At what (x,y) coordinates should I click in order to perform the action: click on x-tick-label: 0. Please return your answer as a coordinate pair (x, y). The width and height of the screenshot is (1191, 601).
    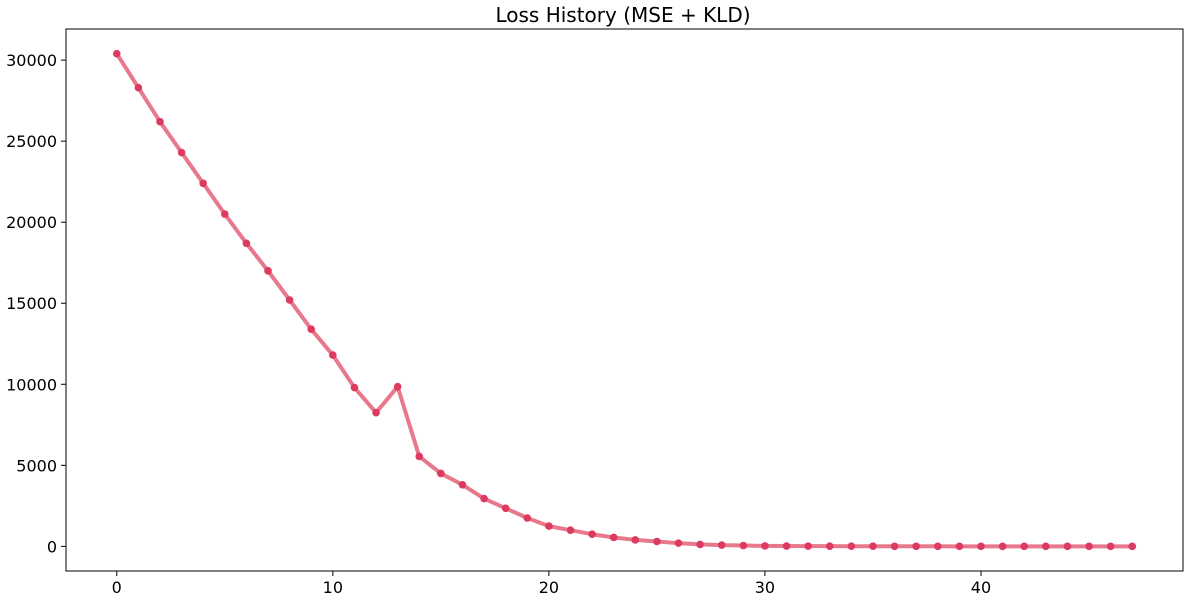
    Looking at the image, I should click on (117, 587).